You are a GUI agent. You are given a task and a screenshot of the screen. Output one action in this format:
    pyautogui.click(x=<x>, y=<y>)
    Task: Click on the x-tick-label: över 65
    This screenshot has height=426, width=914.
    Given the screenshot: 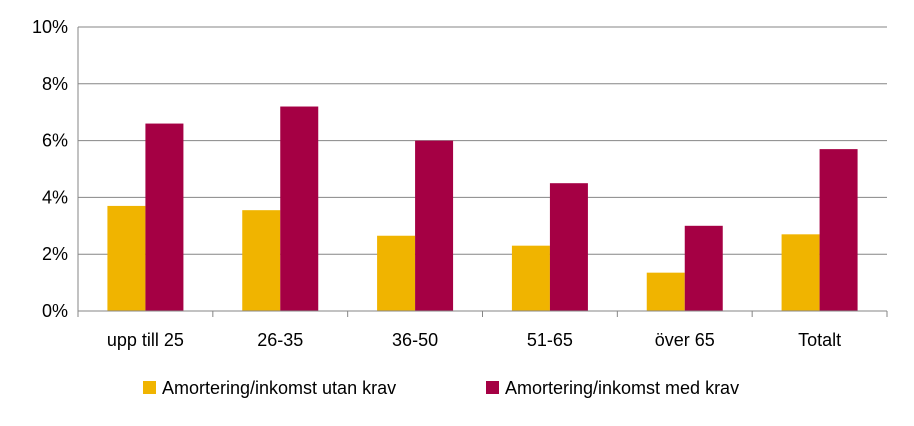 What is the action you would take?
    pyautogui.click(x=685, y=340)
    